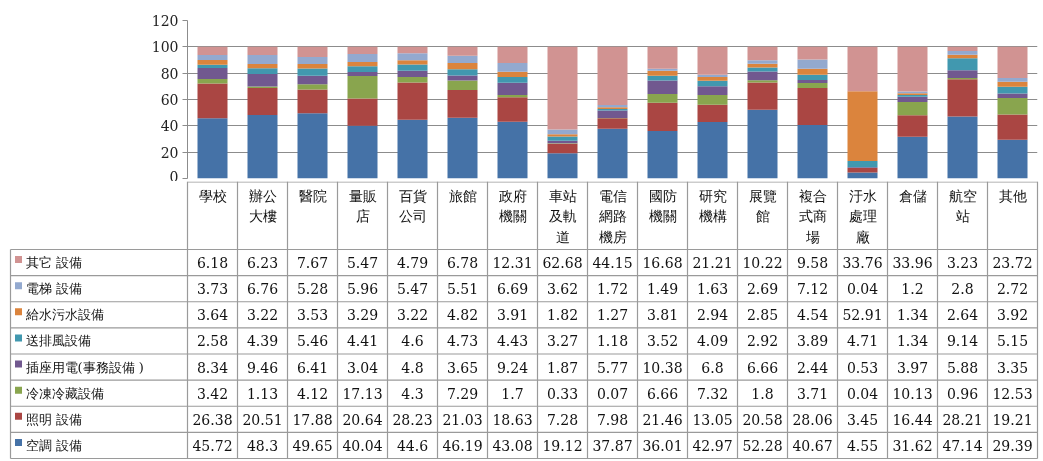 The image size is (1043, 461). I want to click on data-label: 3.52, so click(662, 341).